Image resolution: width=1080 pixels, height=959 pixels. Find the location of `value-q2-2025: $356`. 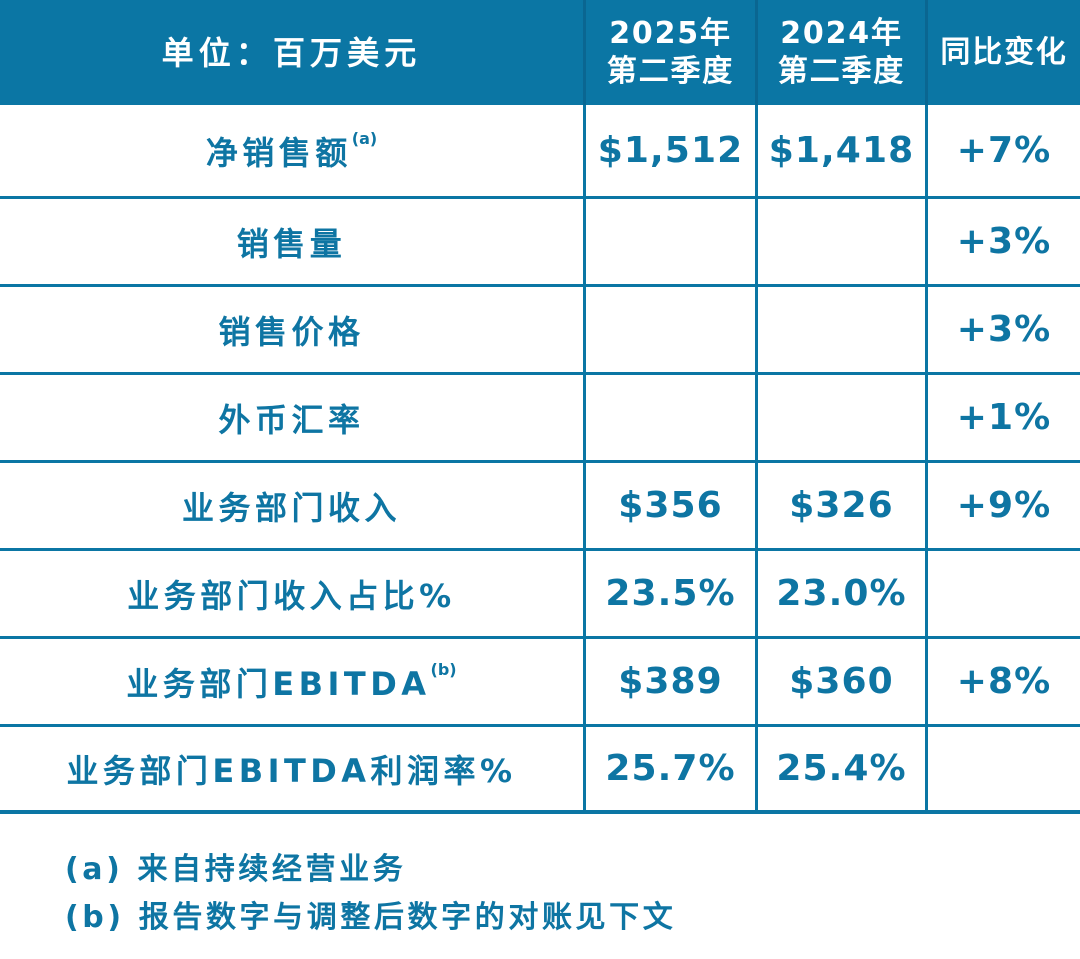

value-q2-2025: $356 is located at coordinates (670, 505).